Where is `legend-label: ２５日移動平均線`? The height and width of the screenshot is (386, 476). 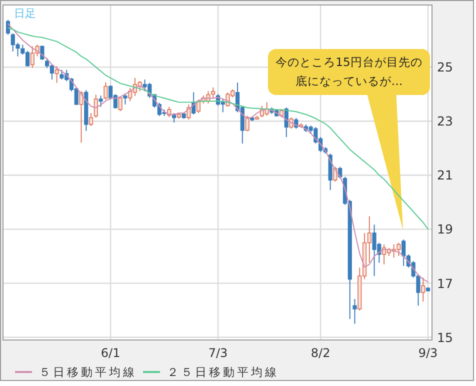 legend-label: ２５日移動平均線 is located at coordinates (223, 372).